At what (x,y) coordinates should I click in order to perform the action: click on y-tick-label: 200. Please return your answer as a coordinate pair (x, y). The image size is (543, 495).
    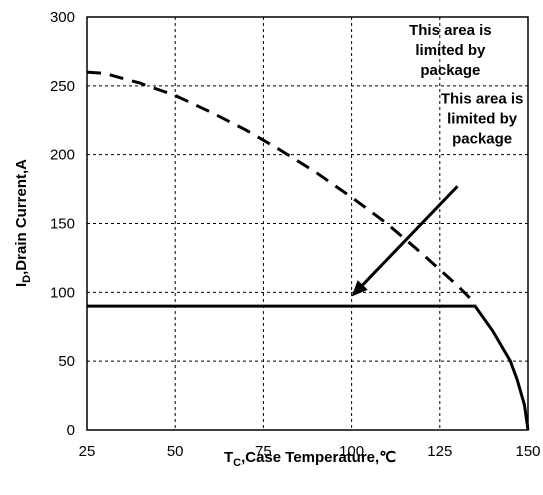
    Looking at the image, I should click on (62, 155).